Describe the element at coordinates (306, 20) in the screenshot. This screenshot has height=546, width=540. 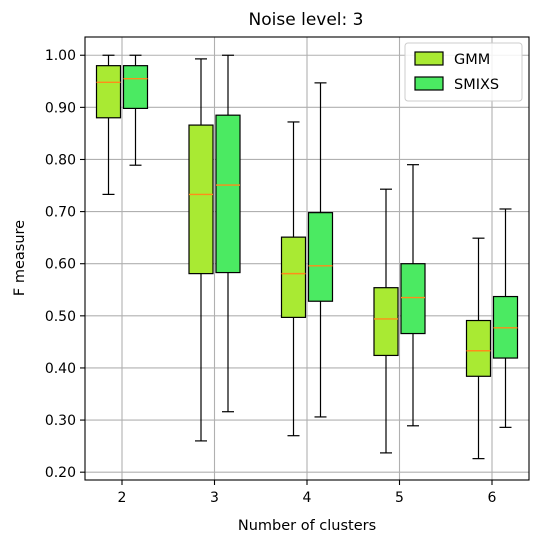
I see `chart-title: Noise level: 3` at that location.